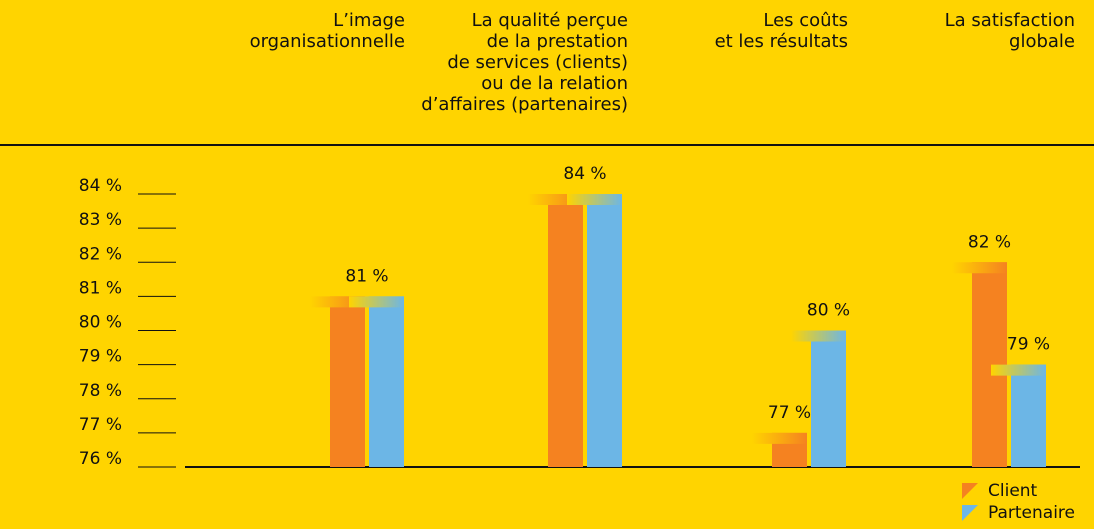  I want to click on legend-label: Partenaire, so click(1031, 513).